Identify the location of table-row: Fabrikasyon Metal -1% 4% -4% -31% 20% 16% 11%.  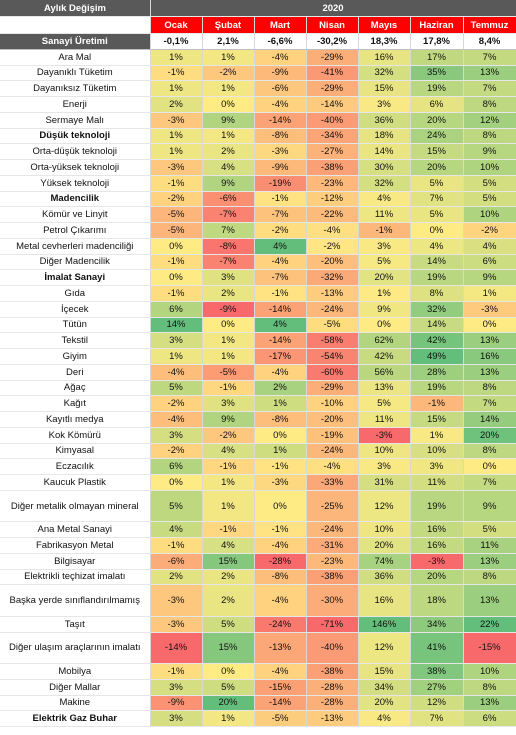
(258, 545).